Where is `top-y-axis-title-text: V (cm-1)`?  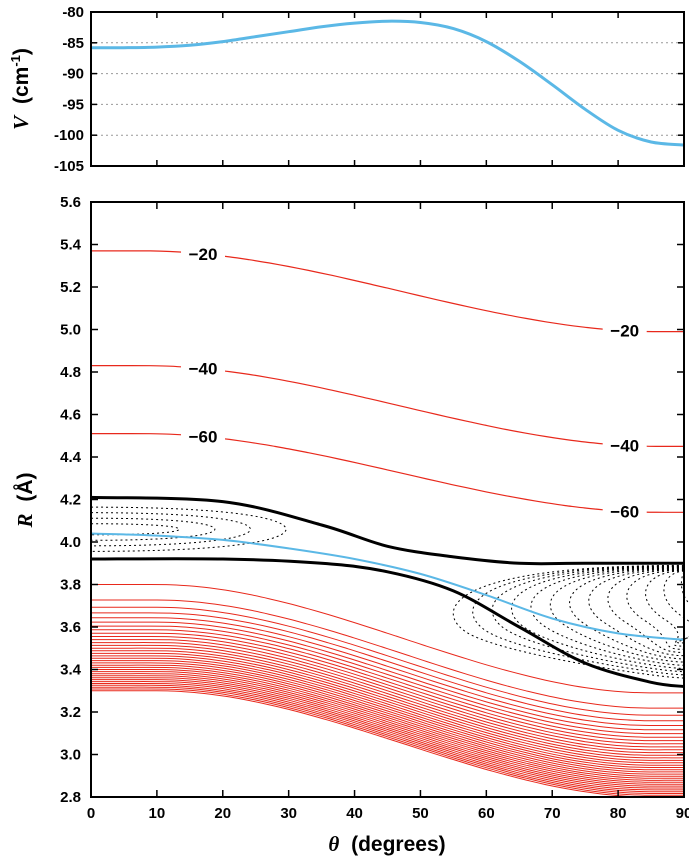 top-y-axis-title-text: V (cm-1) is located at coordinates (20, 89).